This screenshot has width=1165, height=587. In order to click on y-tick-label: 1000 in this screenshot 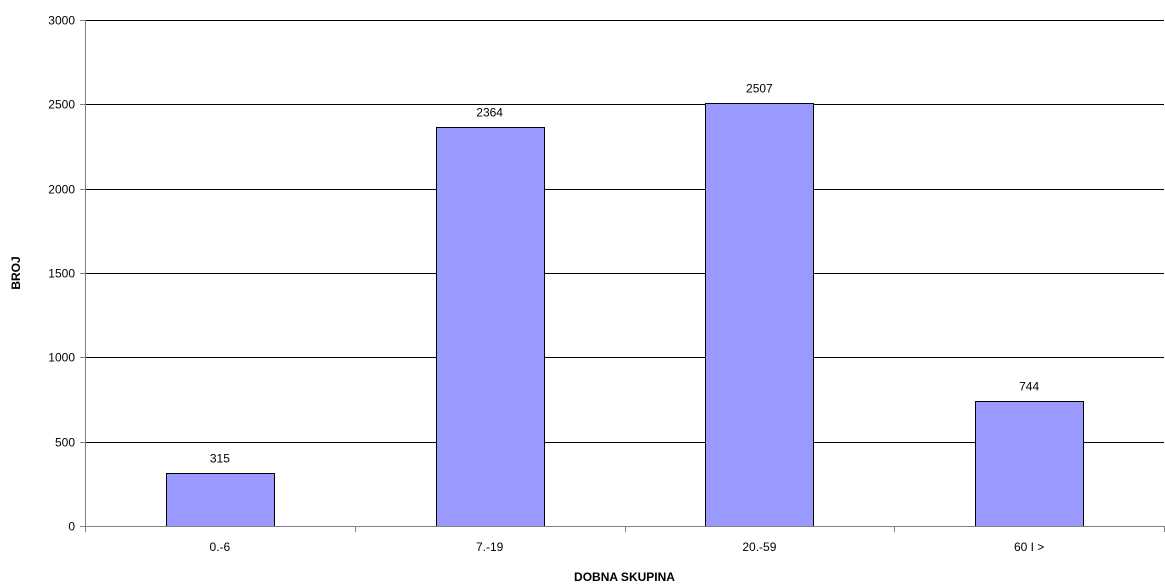, I will do `click(61, 358)`.